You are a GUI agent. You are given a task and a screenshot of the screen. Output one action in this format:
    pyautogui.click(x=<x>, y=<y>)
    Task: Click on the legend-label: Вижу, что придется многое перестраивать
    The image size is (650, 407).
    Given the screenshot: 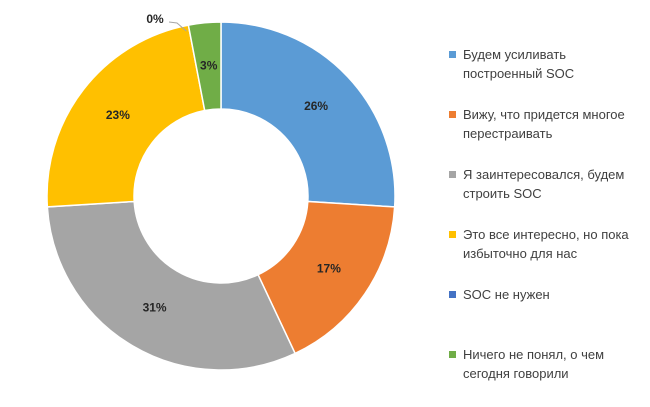 What is the action you would take?
    pyautogui.click(x=544, y=124)
    